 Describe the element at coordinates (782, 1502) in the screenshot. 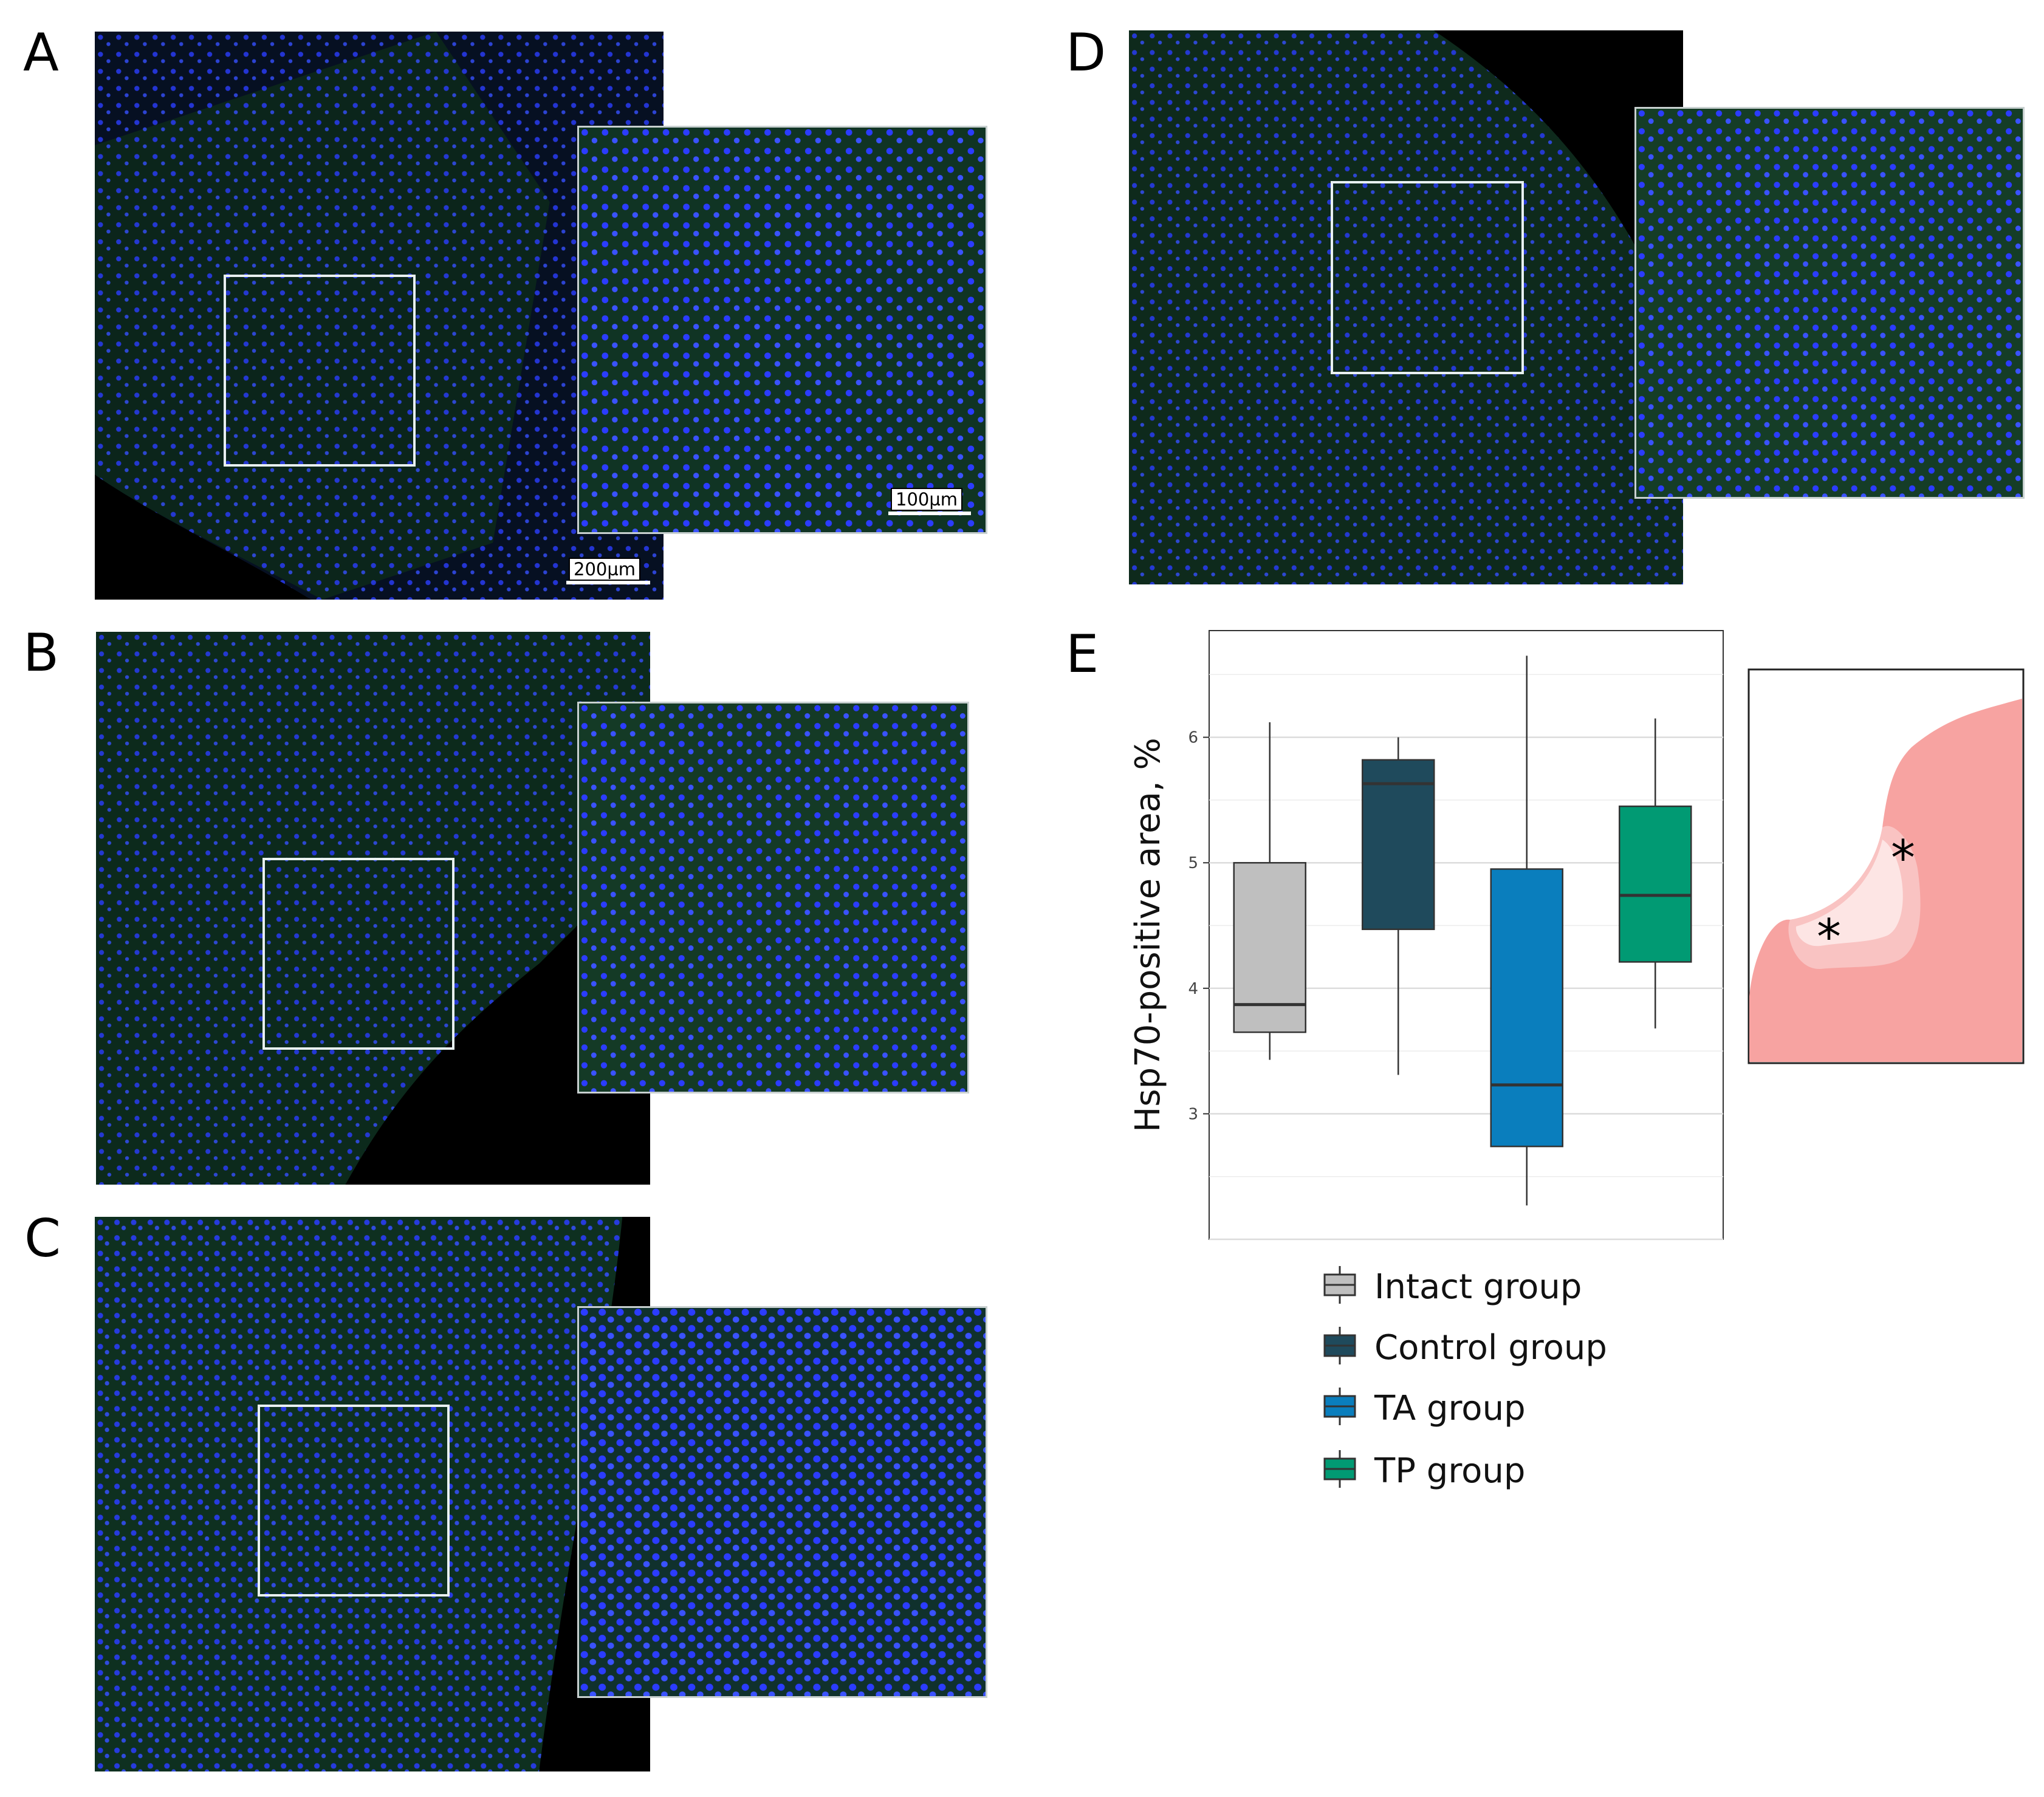

I see `inset-c` at that location.